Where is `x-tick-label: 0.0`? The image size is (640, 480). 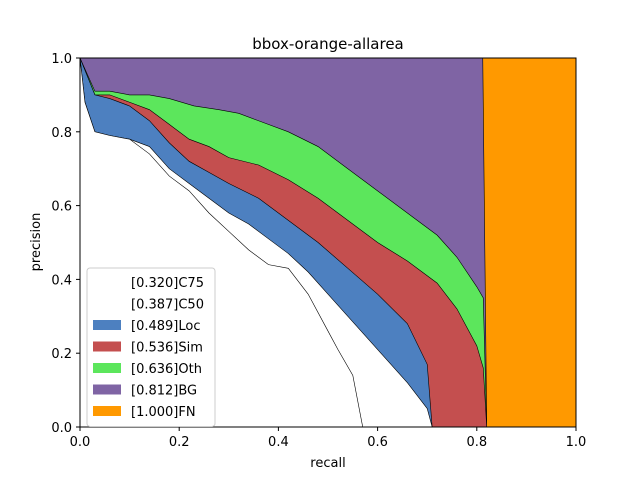
x-tick-label: 0.0 is located at coordinates (80, 442).